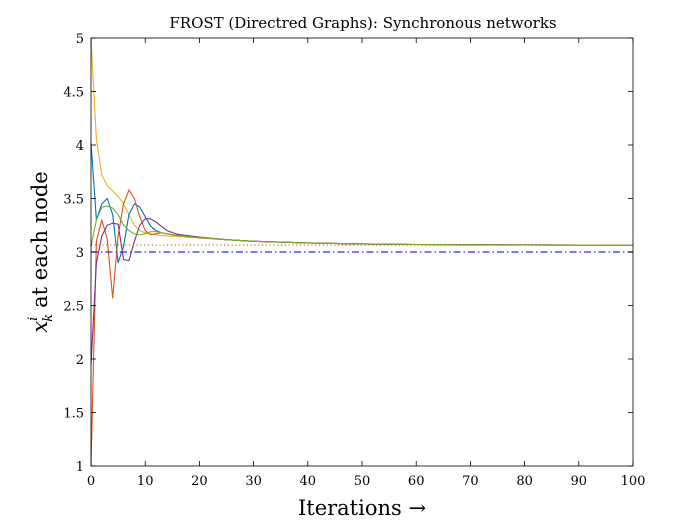 This screenshot has height=525, width=700. I want to click on x-tick-label: 0, so click(91, 481).